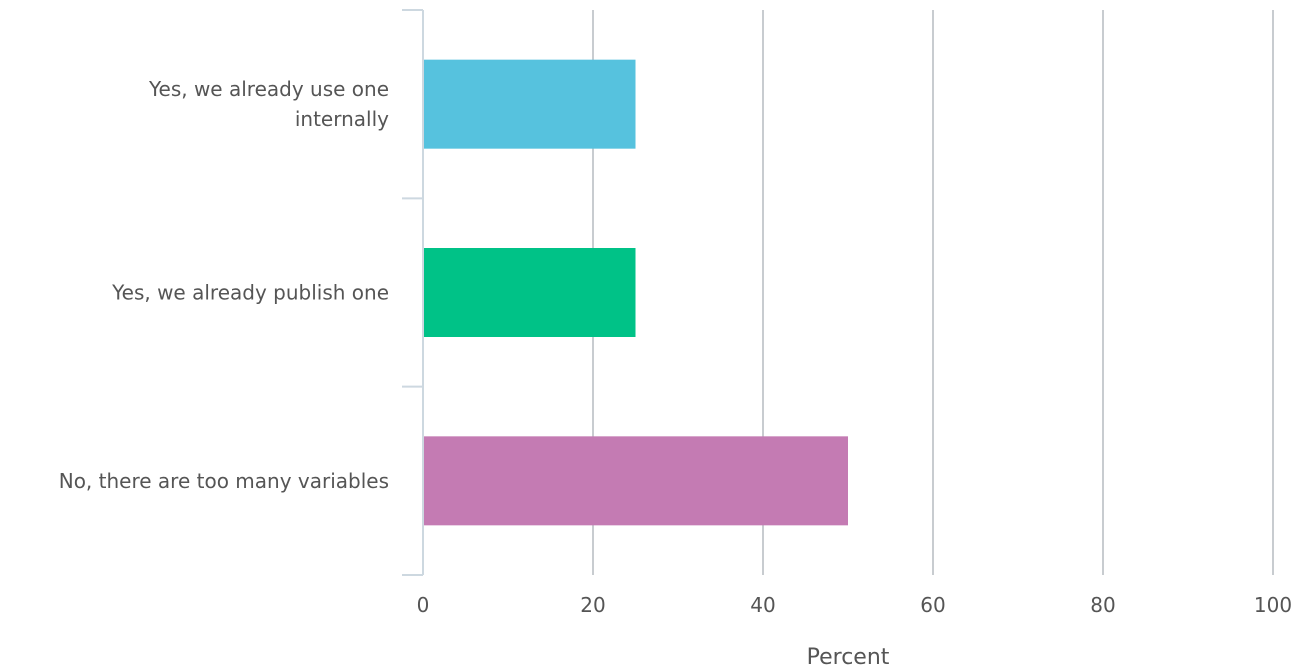  Describe the element at coordinates (1273, 605) in the screenshot. I see `x-tick-label-100: 100` at that location.